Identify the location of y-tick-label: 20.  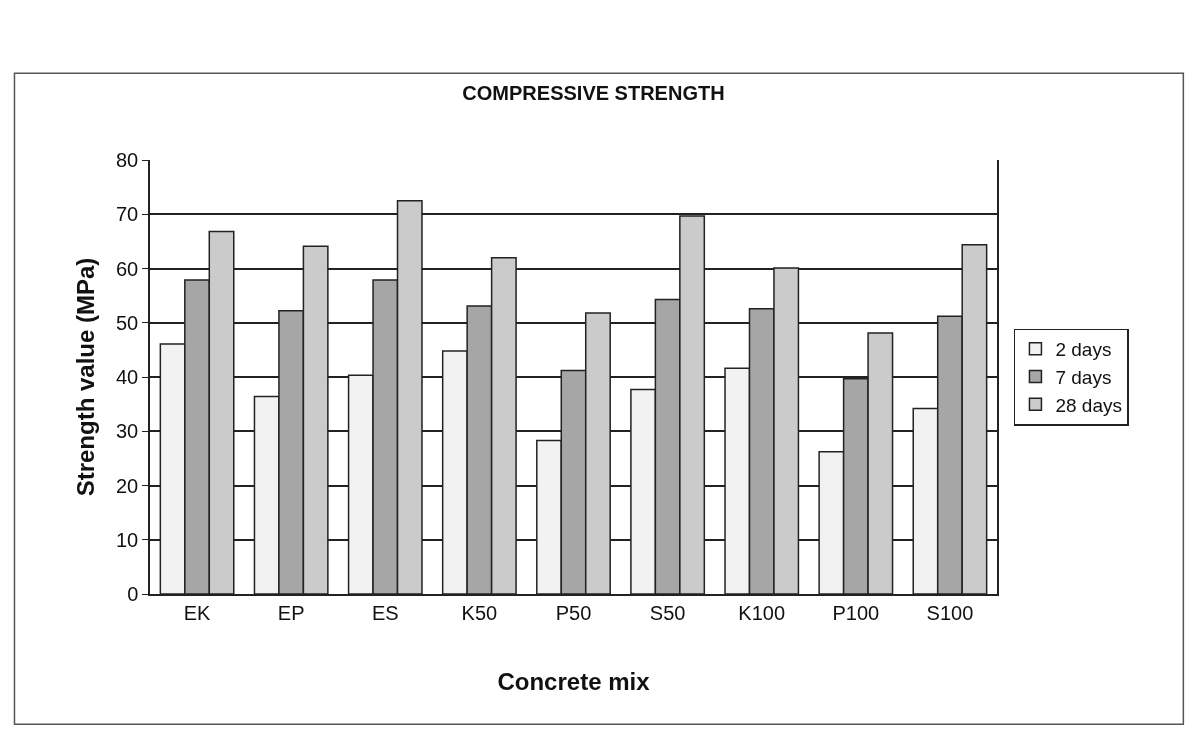
(127, 485).